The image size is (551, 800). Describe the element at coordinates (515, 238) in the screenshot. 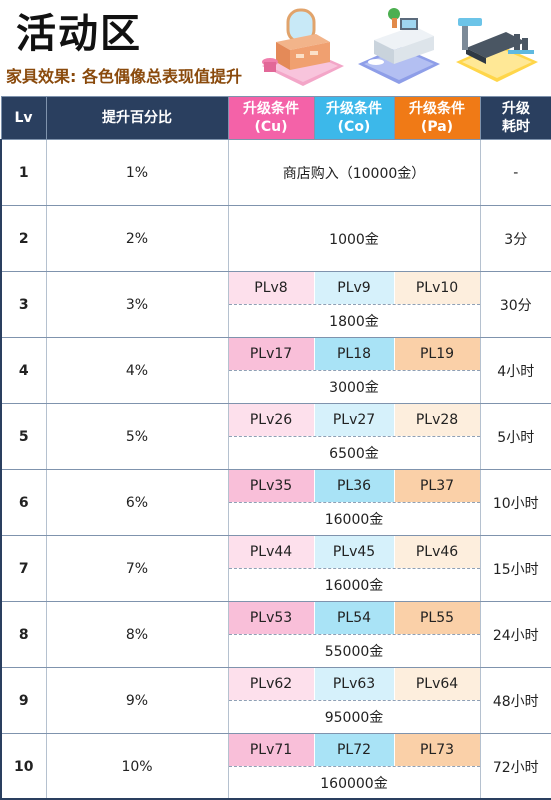

I see `time-cell: 3分` at that location.